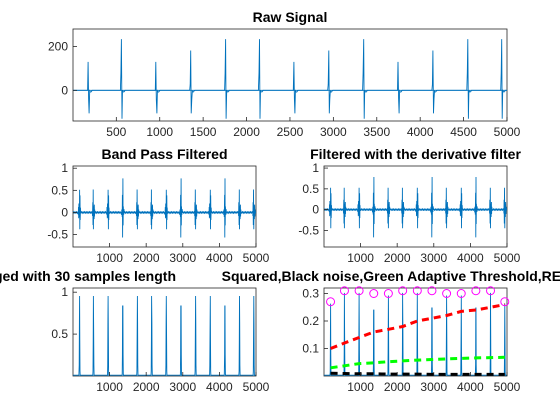  I want to click on x-tick-label: 4500, so click(463, 132).